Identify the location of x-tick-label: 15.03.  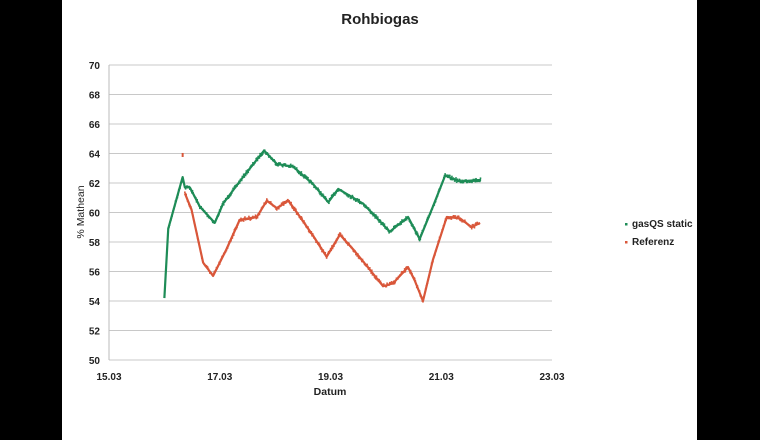
(108, 377).